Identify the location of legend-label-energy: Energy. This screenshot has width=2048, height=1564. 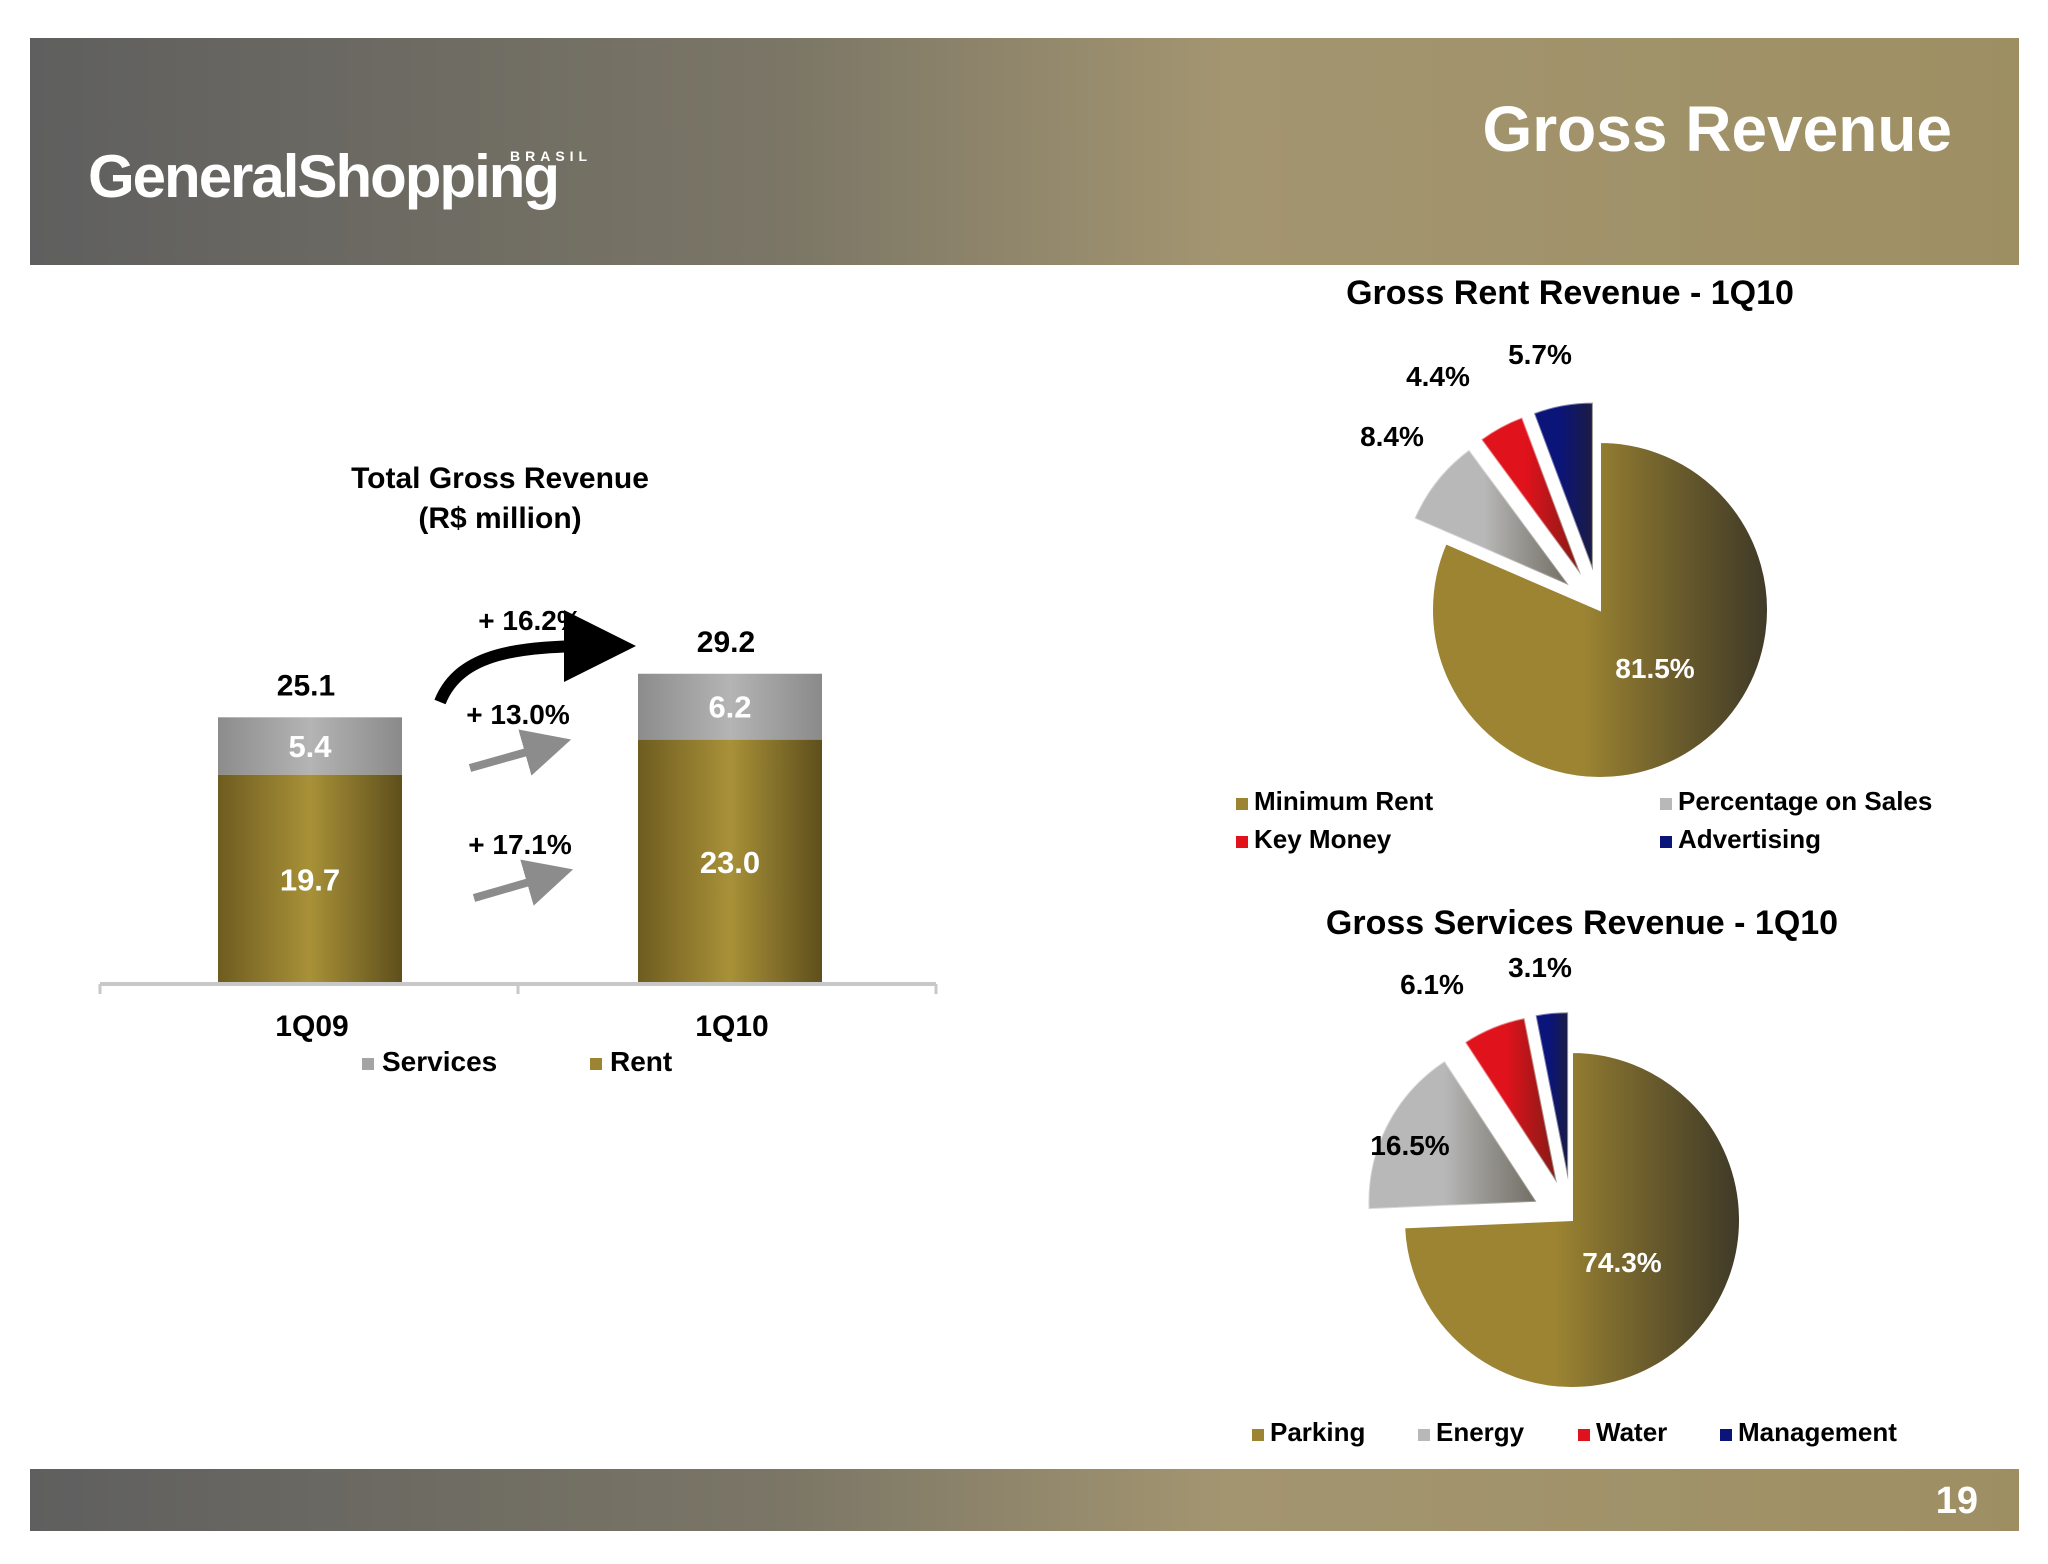
(1480, 1432).